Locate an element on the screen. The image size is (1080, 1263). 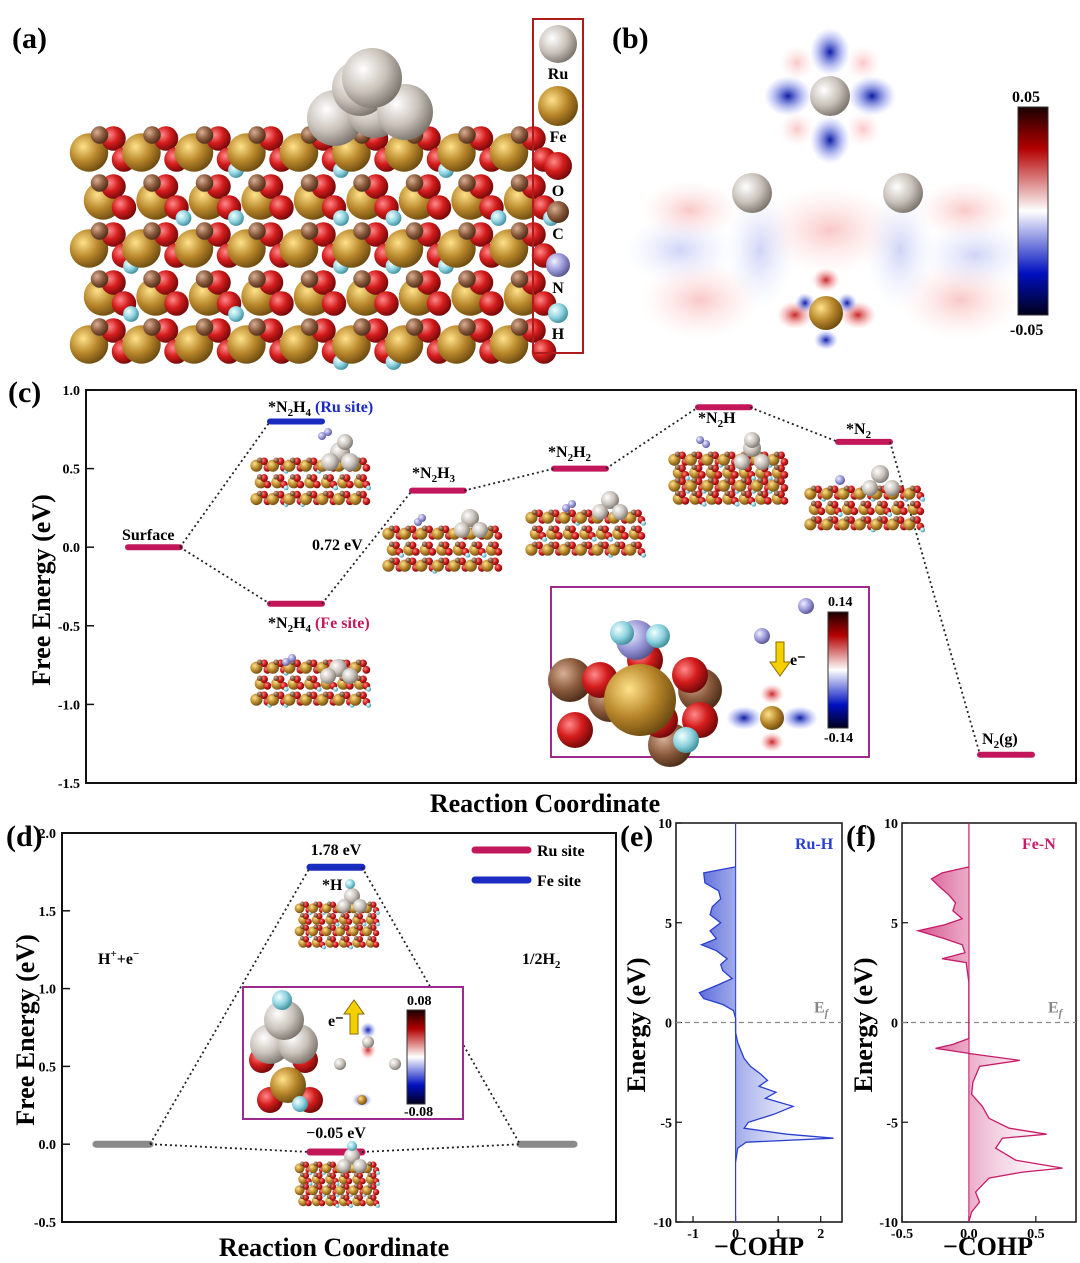
bond-label-f: Fe-N is located at coordinates (1039, 844).